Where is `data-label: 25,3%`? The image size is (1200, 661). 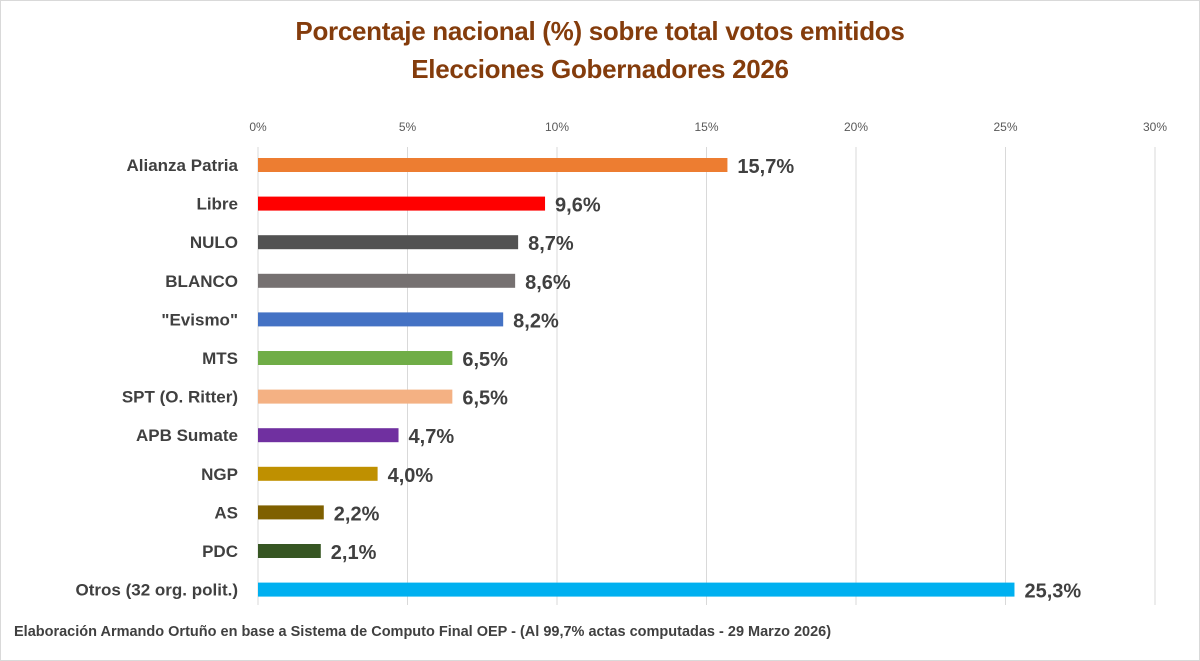
data-label: 25,3% is located at coordinates (1052, 592).